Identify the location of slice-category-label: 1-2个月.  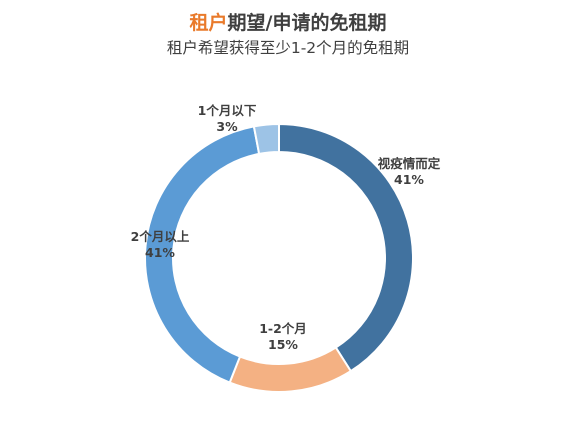
(283, 328).